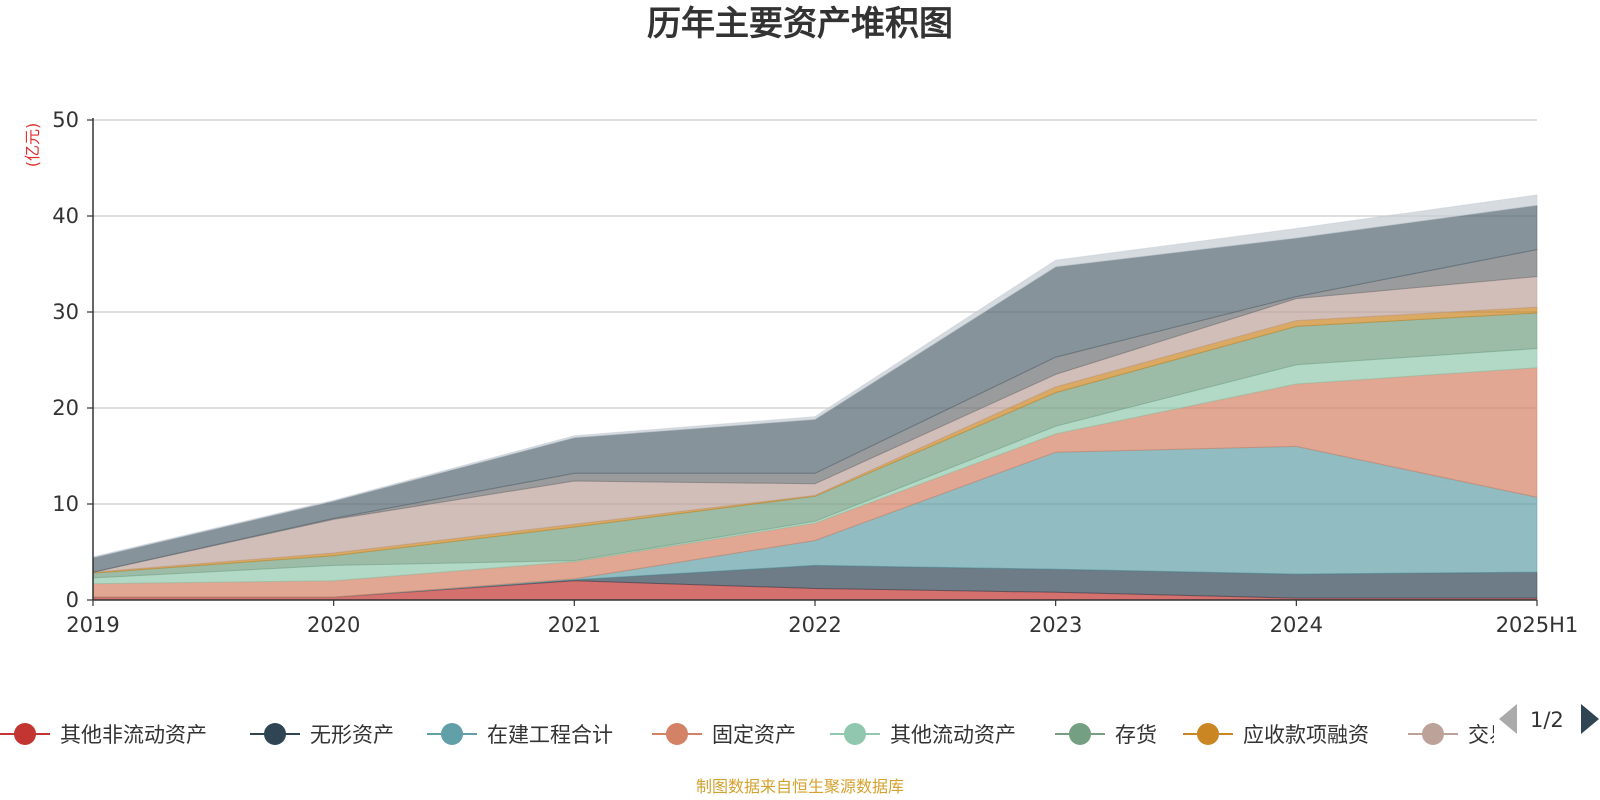  I want to click on legend-item-2: 在建工程合计, so click(520, 735).